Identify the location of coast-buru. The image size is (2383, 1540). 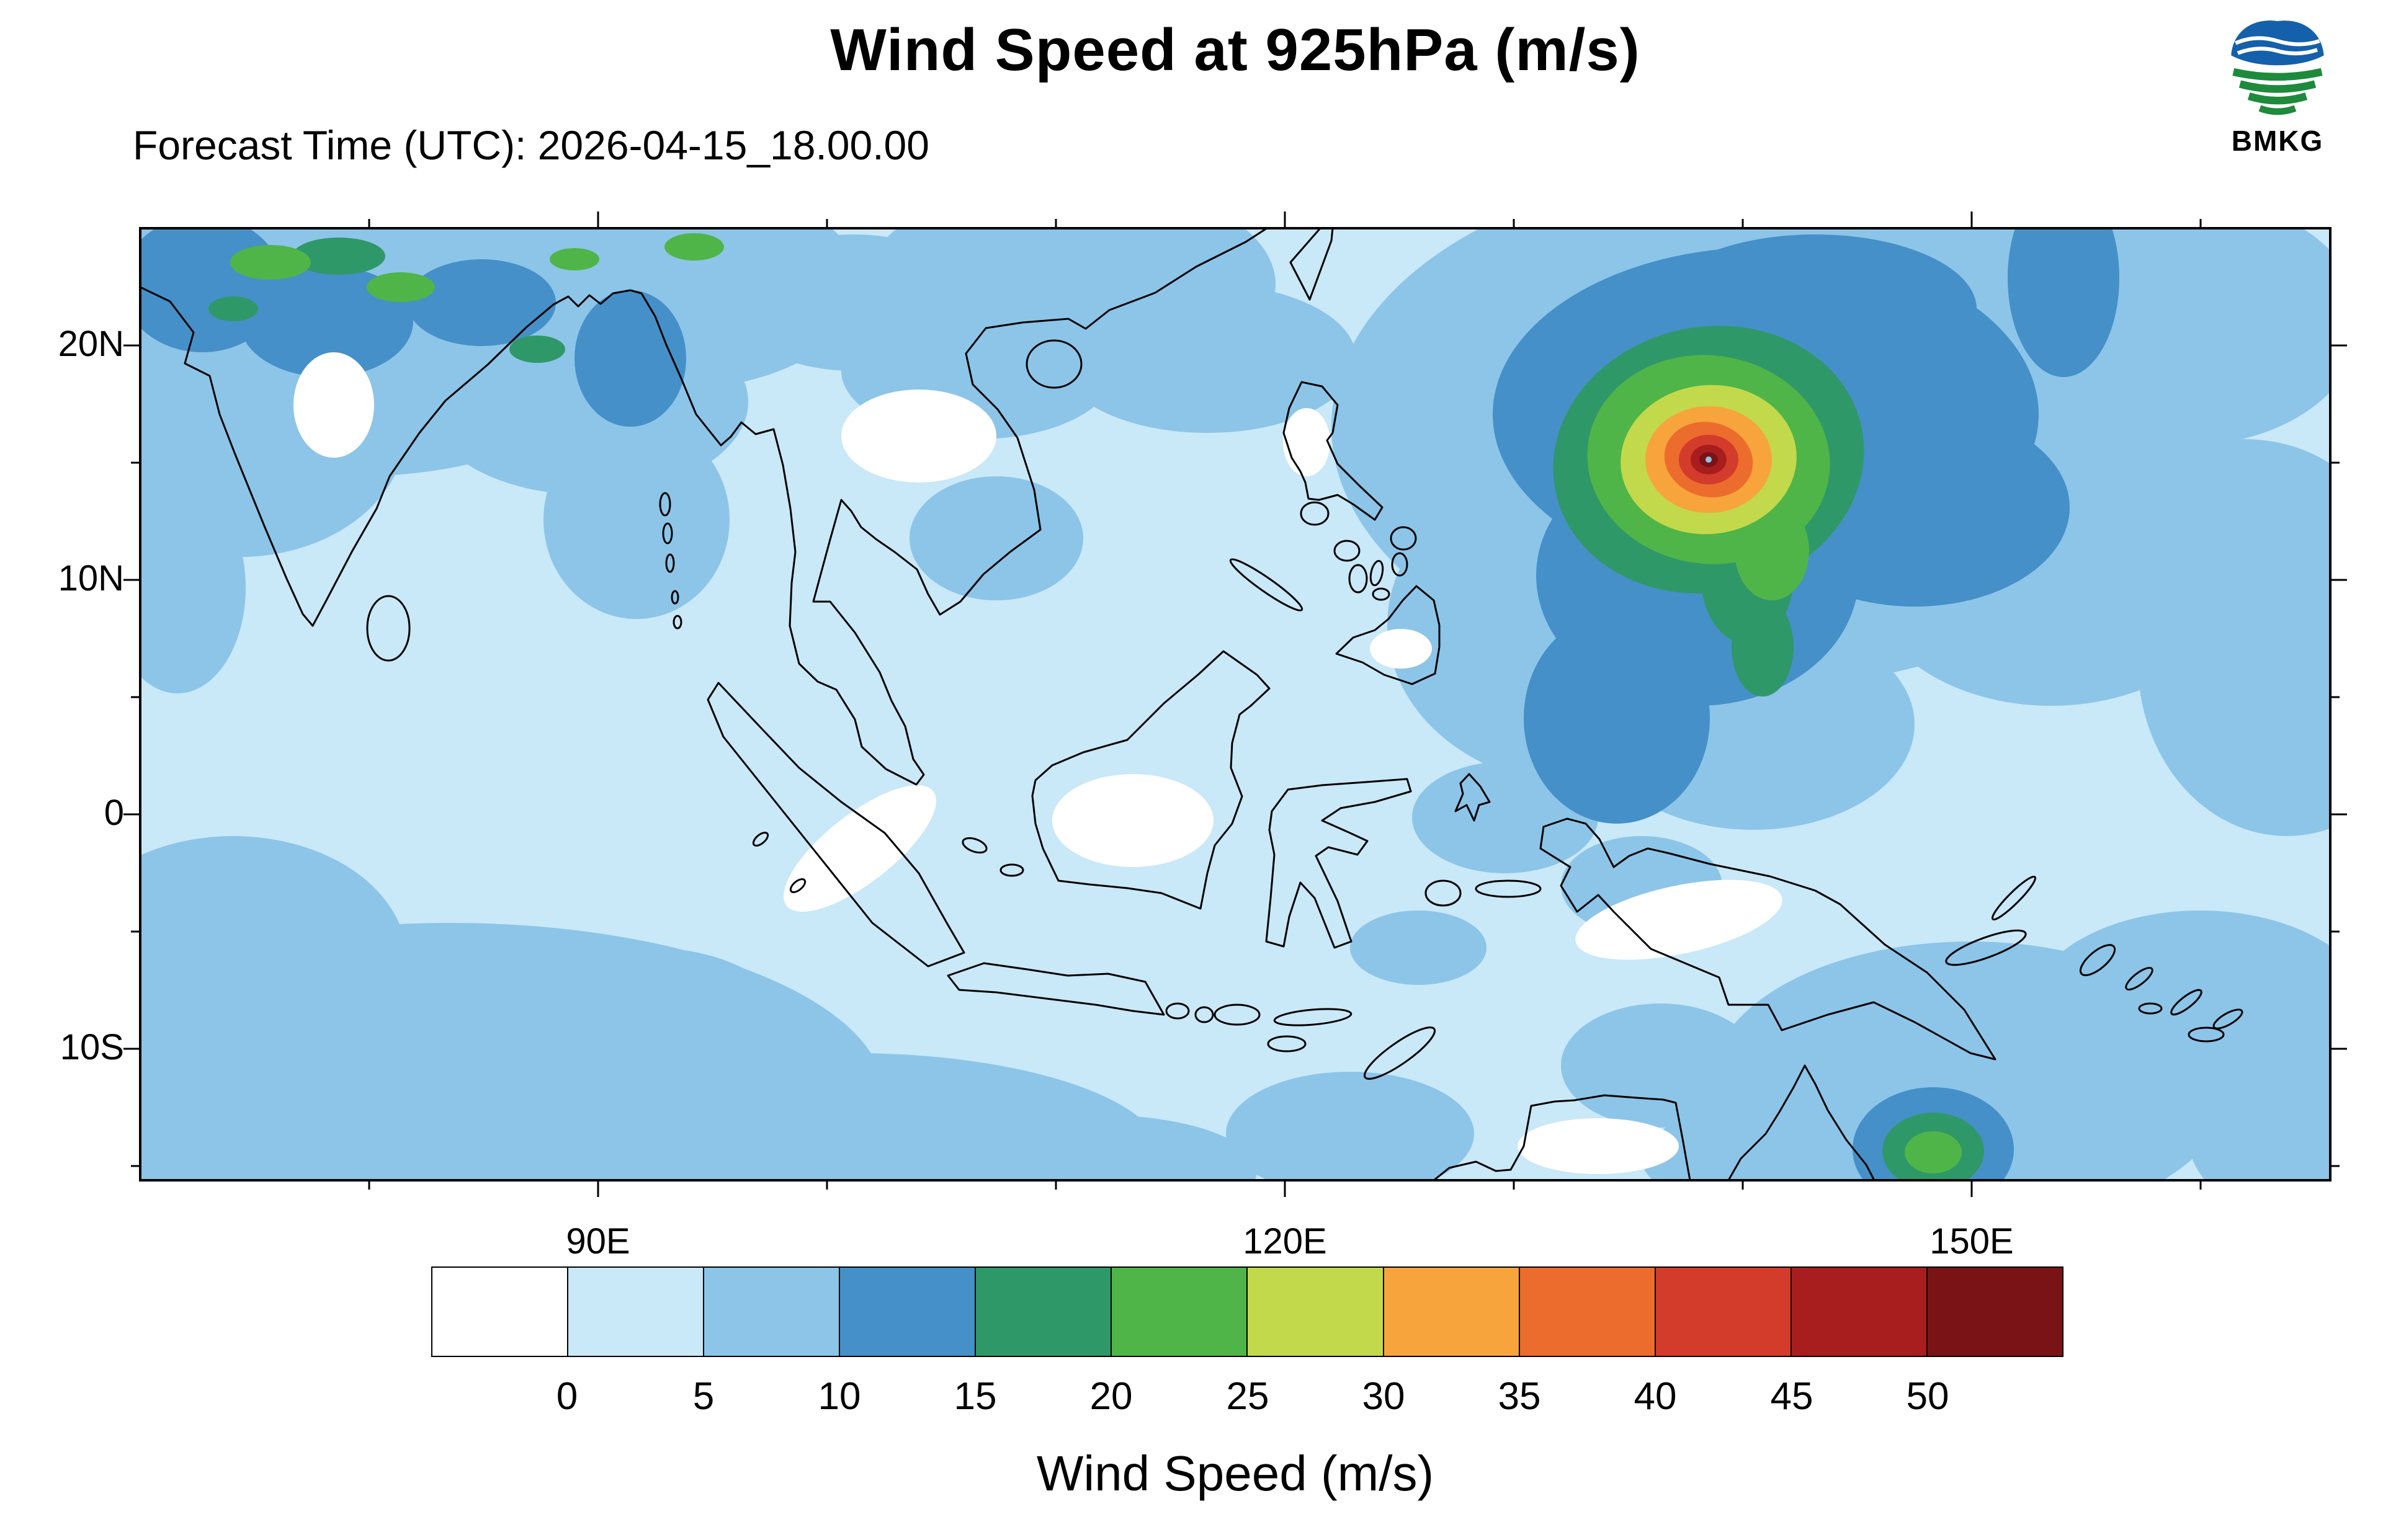
(1443, 893).